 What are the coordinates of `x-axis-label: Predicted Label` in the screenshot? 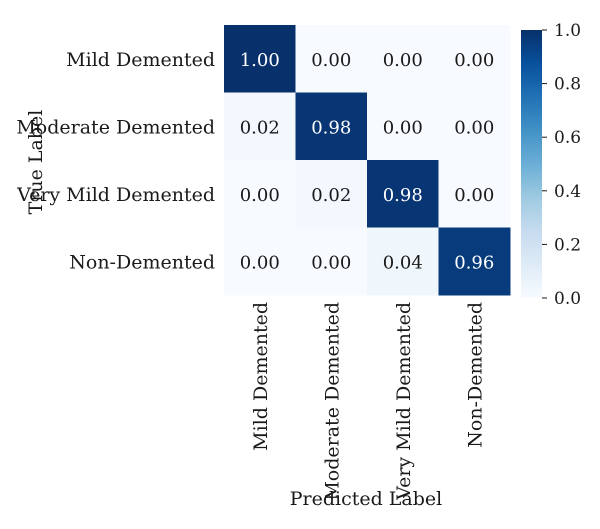 It's located at (366, 499).